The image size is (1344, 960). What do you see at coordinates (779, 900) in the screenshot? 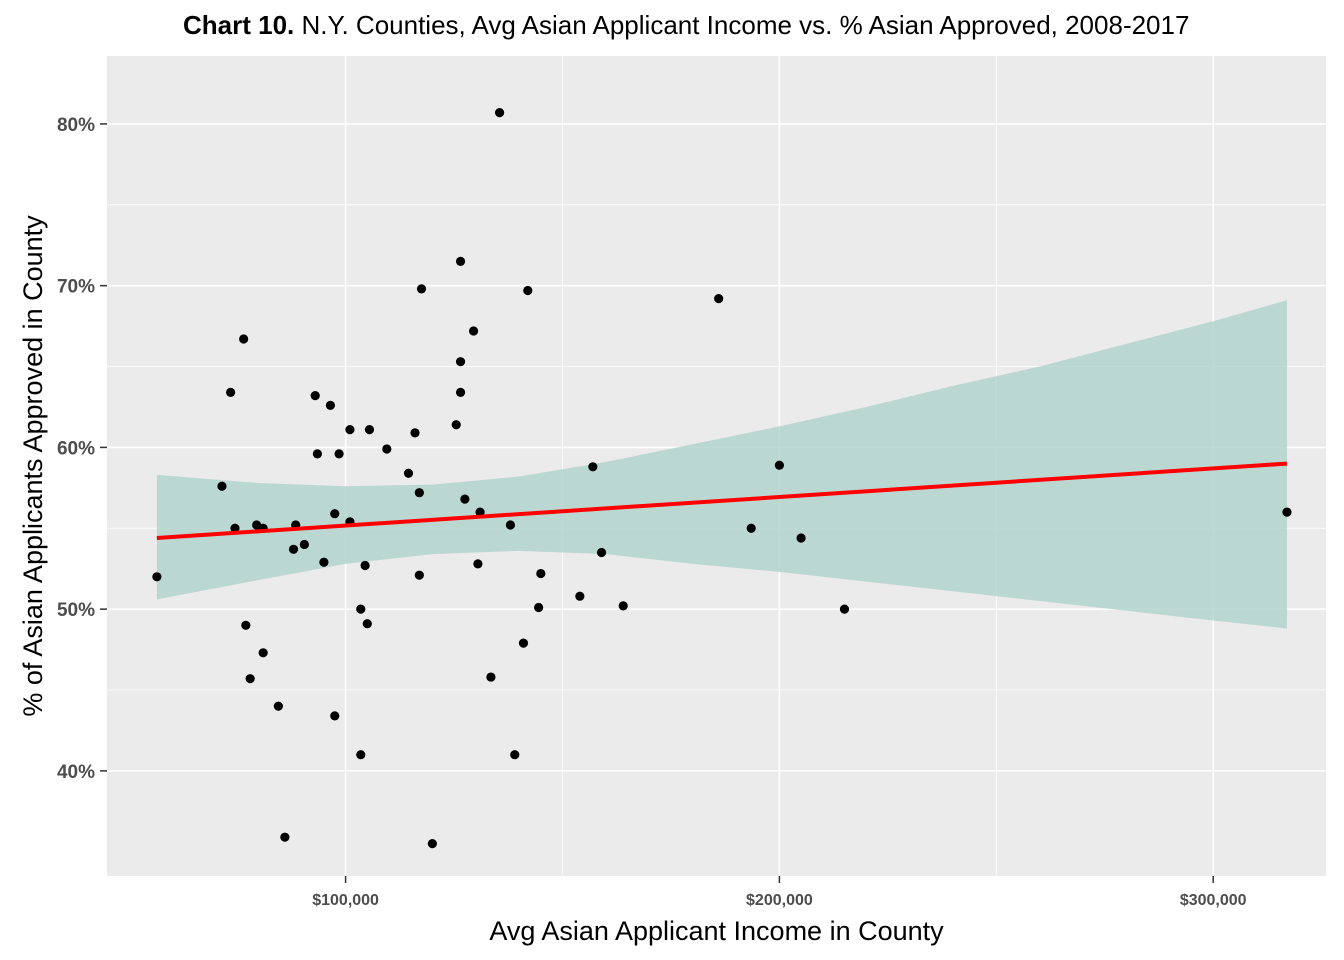
I see `x-tick-label: $200,000` at bounding box center [779, 900].